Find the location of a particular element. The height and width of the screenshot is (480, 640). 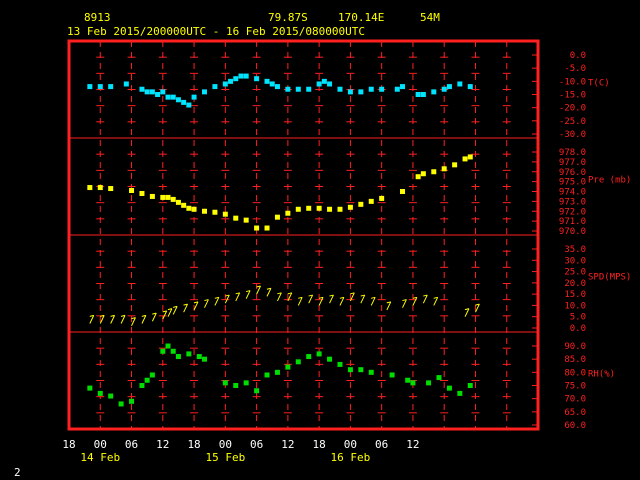

y-tick-label: 85.0 is located at coordinates (575, 360).